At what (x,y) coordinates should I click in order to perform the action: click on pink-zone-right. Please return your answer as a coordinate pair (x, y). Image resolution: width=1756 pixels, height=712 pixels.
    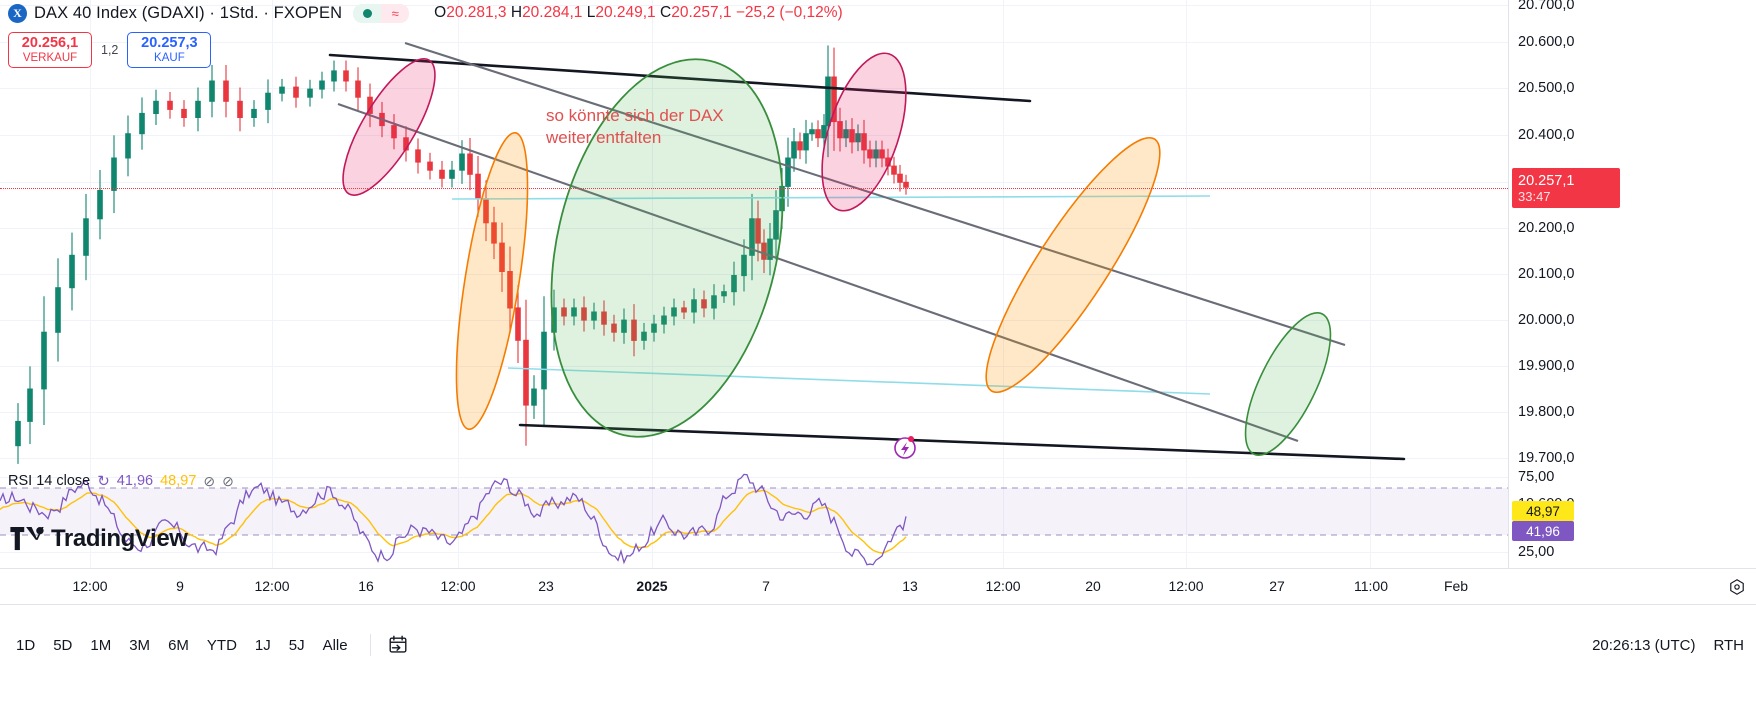
    Looking at the image, I should click on (864, 132).